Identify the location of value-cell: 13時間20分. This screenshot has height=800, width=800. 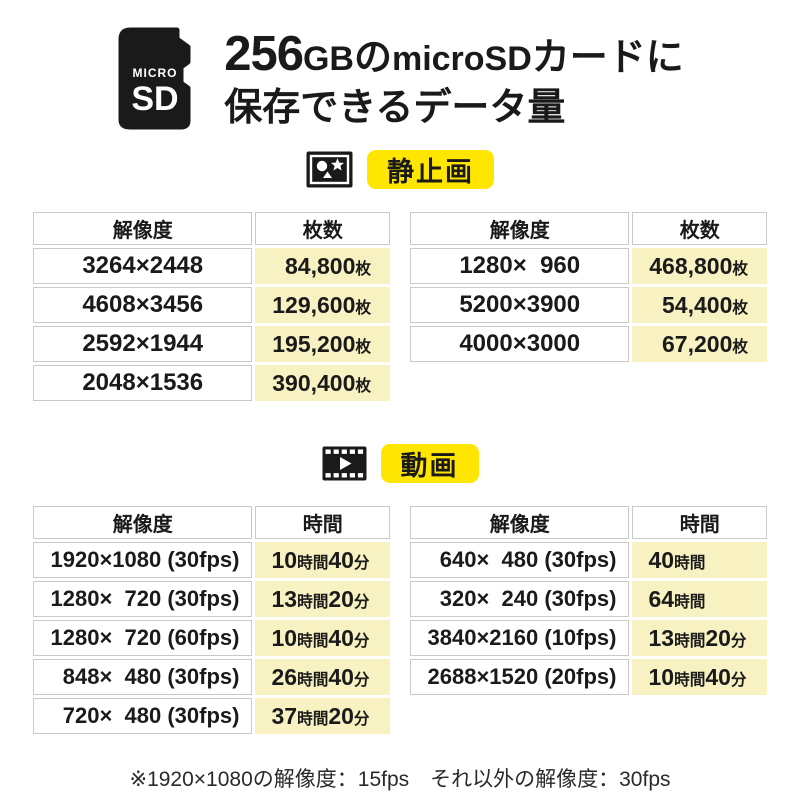
(322, 599).